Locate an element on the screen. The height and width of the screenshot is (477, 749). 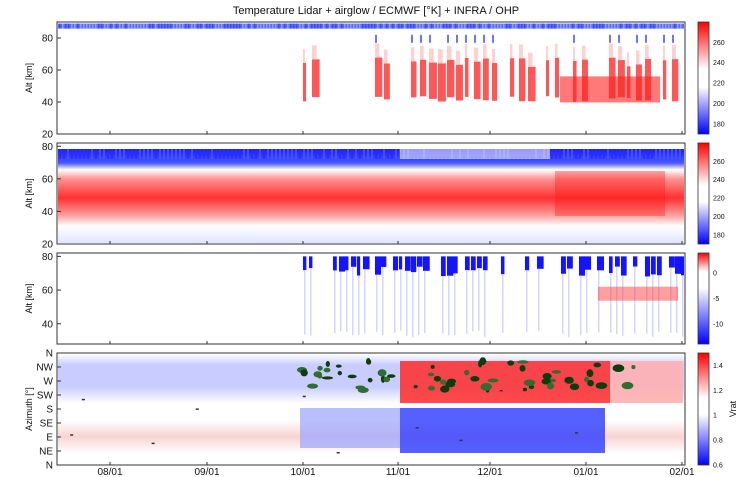
colorbar-4-tick-label: 0.8 is located at coordinates (718, 441).